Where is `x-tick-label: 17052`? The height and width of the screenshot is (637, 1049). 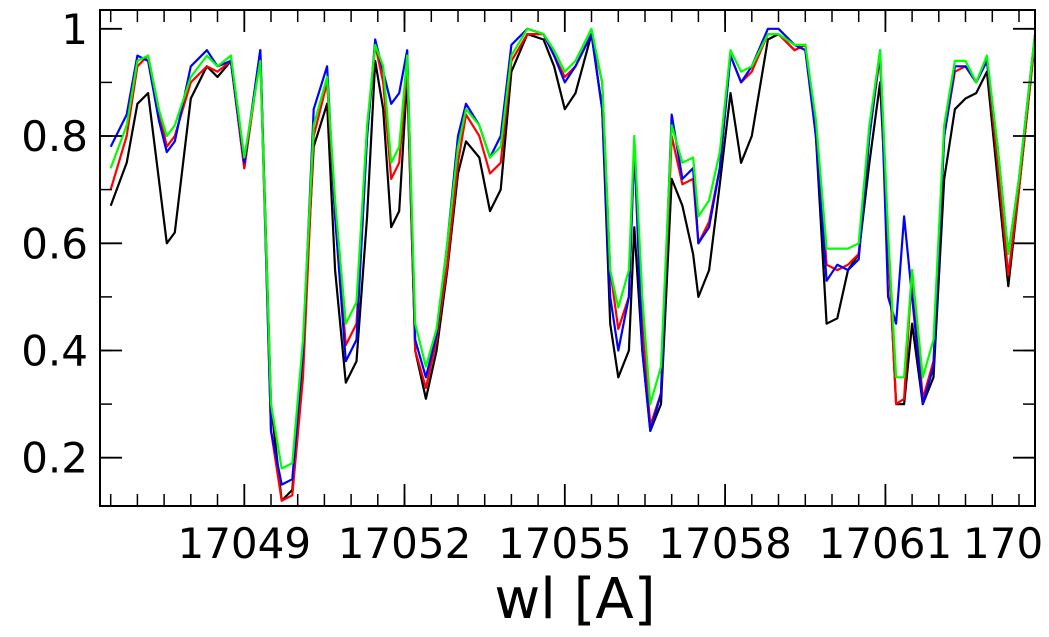 x-tick-label: 17052 is located at coordinates (405, 543).